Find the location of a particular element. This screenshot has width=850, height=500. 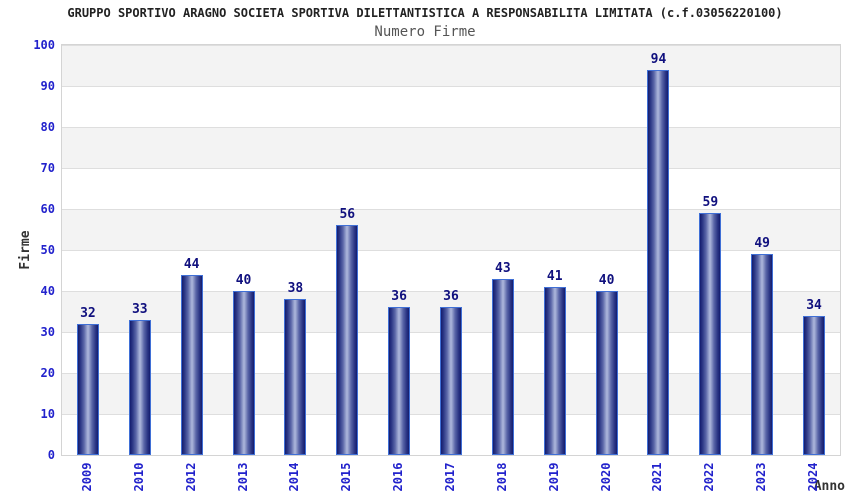

bar-value-label: 38 is located at coordinates (295, 289).